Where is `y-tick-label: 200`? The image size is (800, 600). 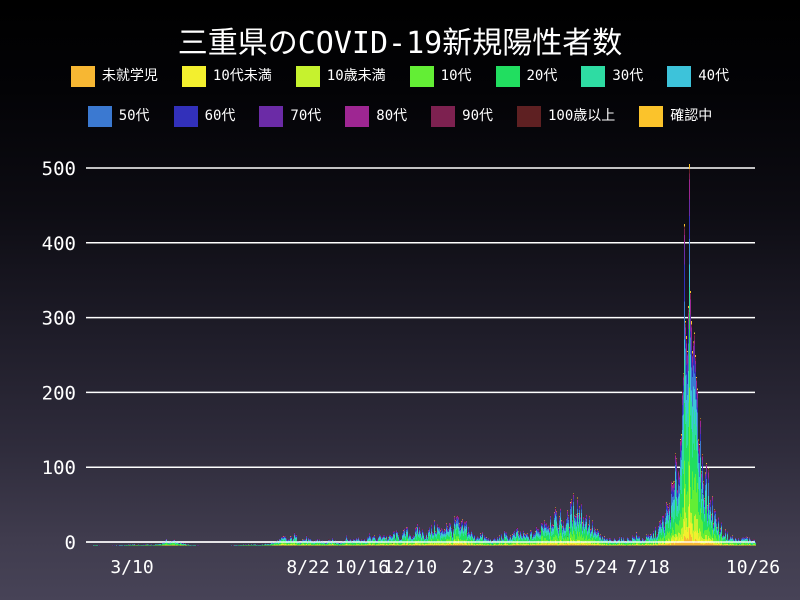 y-tick-label: 200 is located at coordinates (59, 393).